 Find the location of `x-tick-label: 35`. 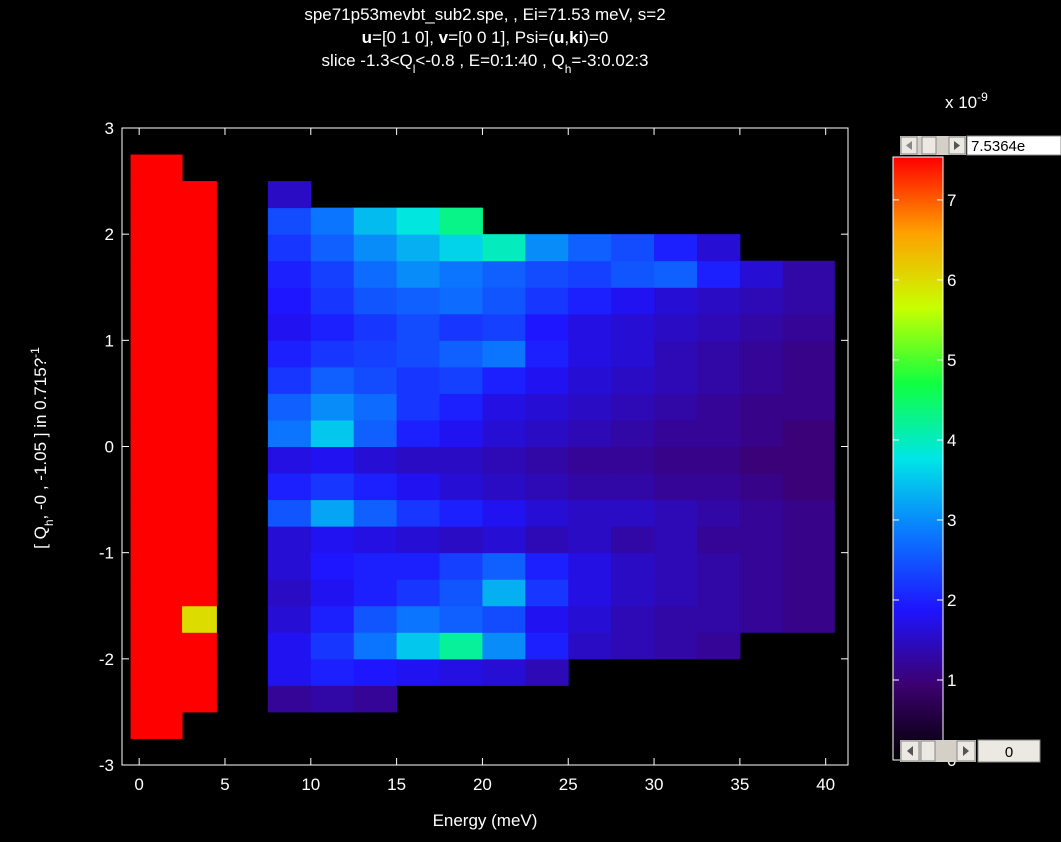

x-tick-label: 35 is located at coordinates (739, 784).